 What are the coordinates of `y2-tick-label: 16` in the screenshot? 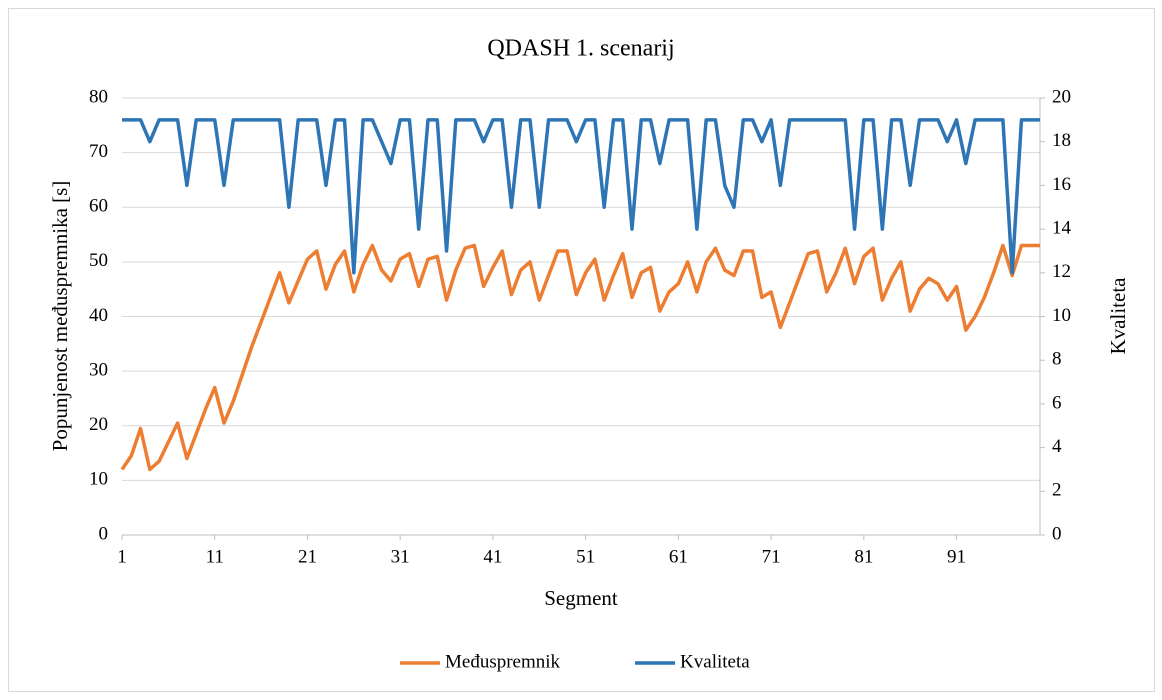 It's located at (1061, 184).